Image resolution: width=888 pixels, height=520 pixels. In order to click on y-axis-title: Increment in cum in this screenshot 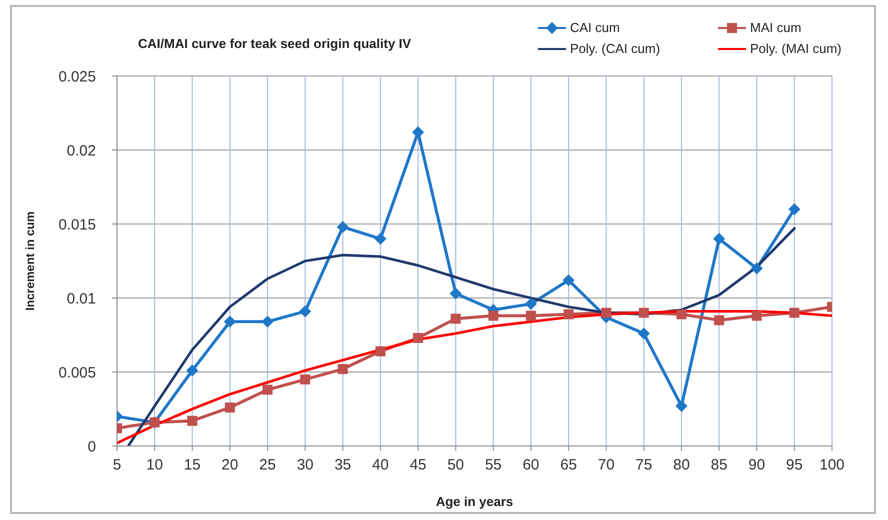, I will do `click(30, 261)`.